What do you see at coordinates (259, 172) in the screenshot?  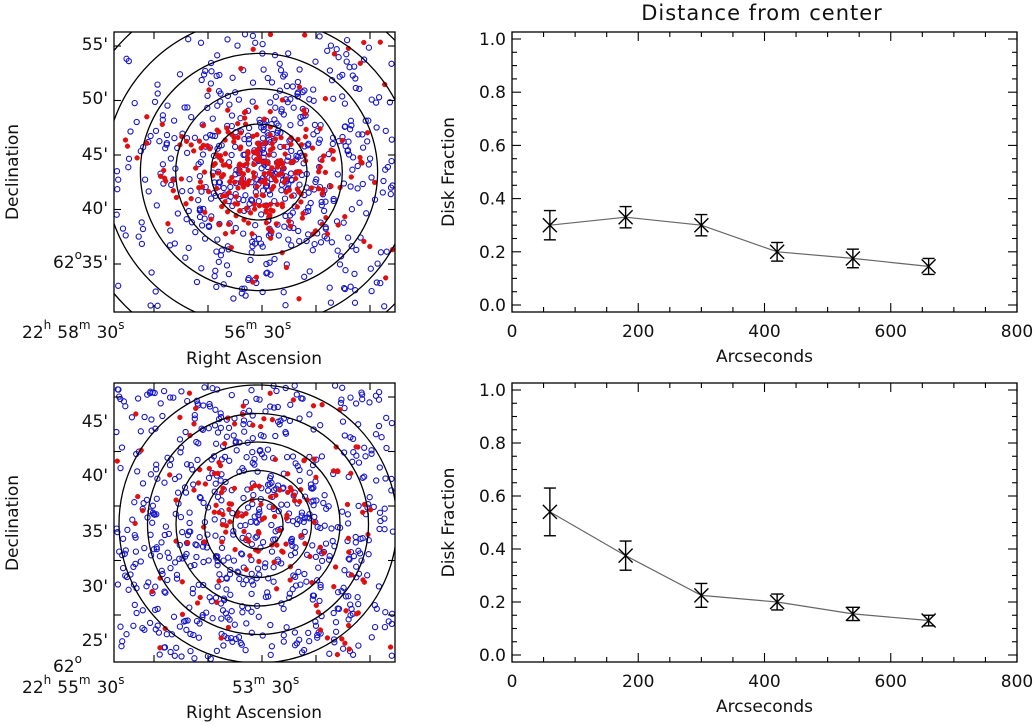 I see `distance-ring` at bounding box center [259, 172].